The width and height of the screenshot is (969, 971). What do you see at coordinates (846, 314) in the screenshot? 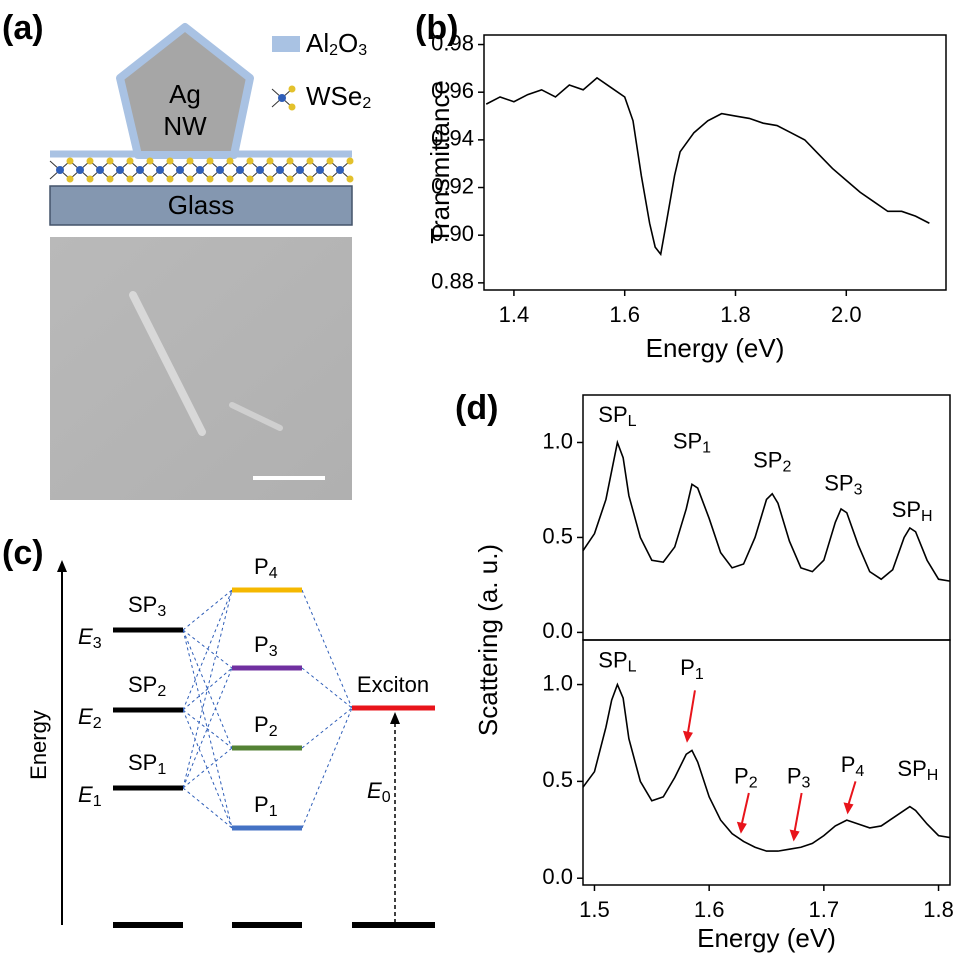
I see `x-tick-label: 2.0` at bounding box center [846, 314].